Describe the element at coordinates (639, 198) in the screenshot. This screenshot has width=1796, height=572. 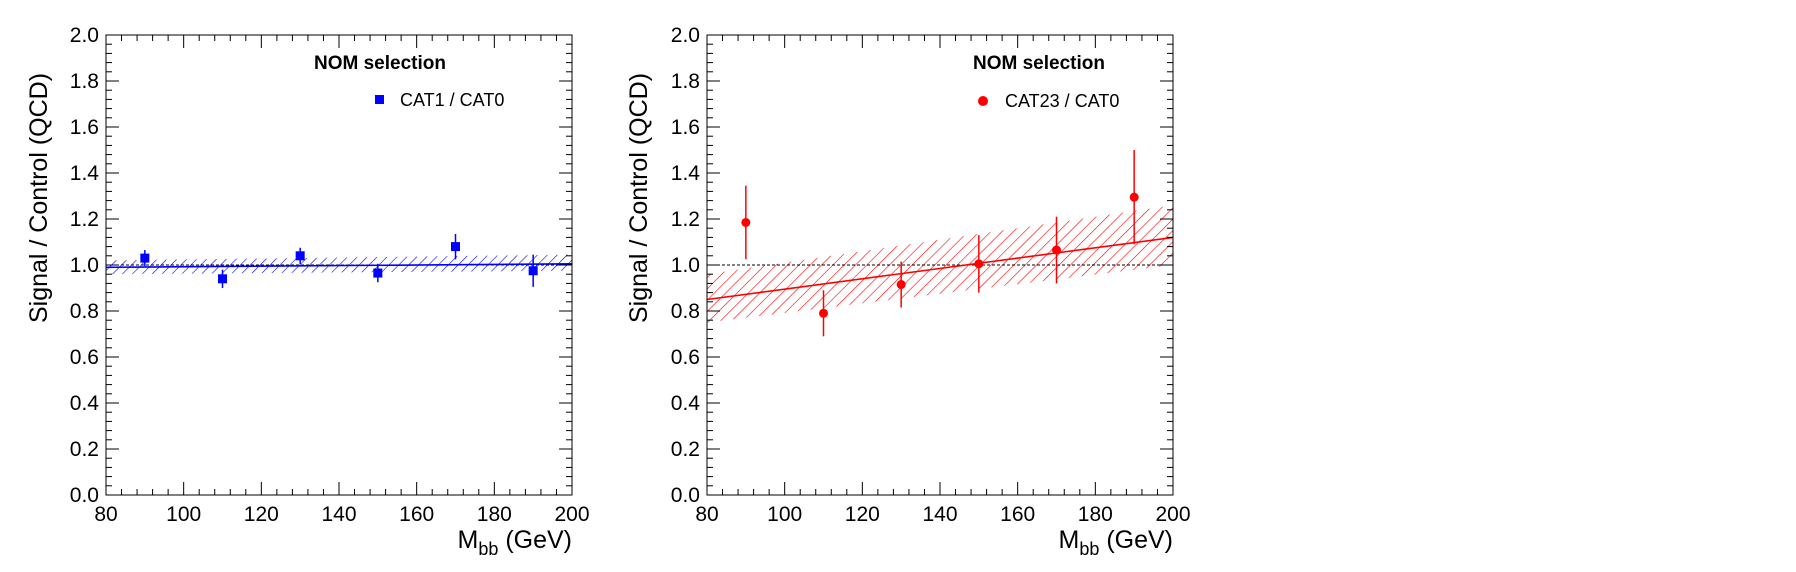
I see `y-axis-label-right: Signal / Control (QCD)` at that location.